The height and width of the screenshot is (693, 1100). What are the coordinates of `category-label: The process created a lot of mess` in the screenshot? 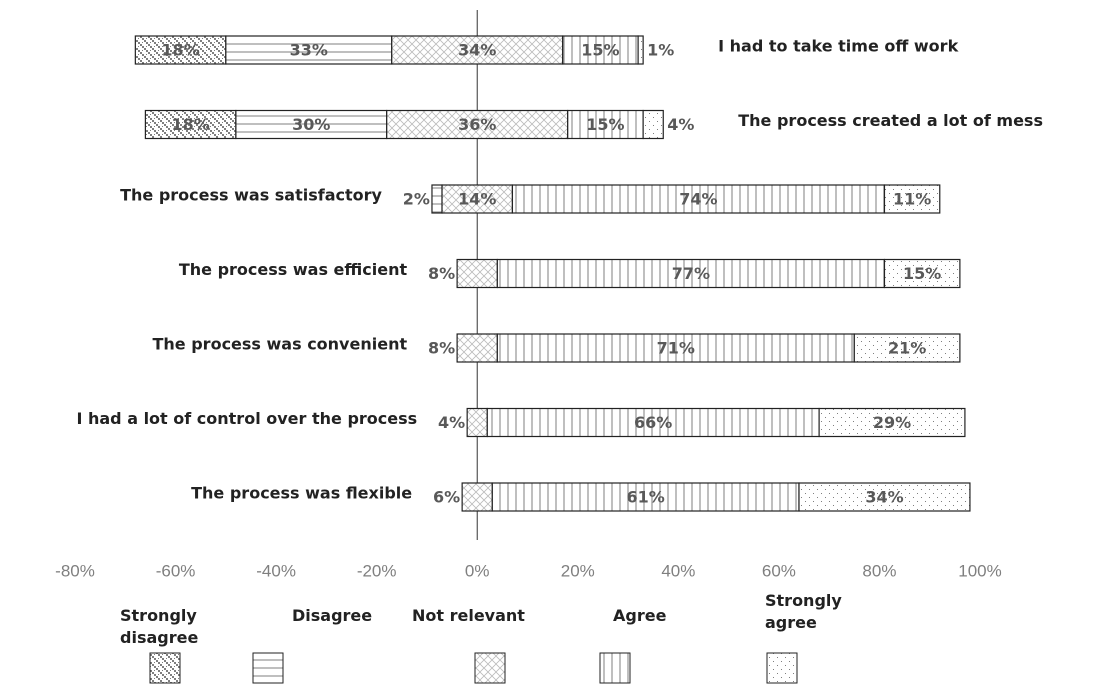 It's located at (890, 120).